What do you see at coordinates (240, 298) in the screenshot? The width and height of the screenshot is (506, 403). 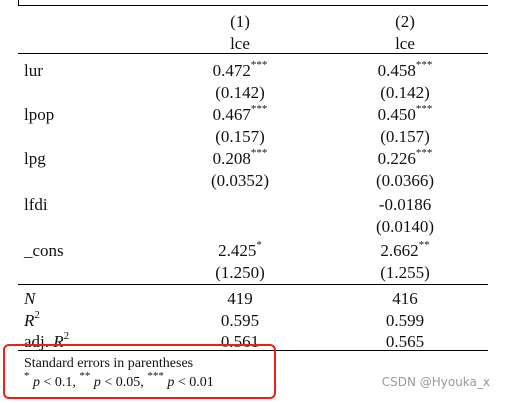 I see `stat-n-col1: 419` at bounding box center [240, 298].